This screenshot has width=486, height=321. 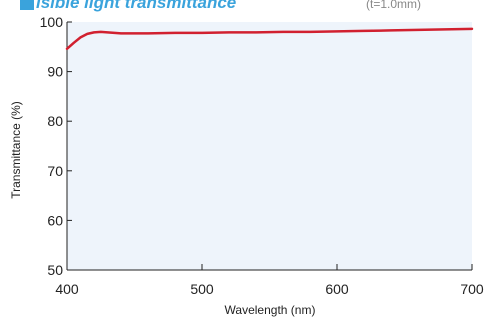 What do you see at coordinates (16, 150) in the screenshot?
I see `y-axis-label: Transmittance (%)` at bounding box center [16, 150].